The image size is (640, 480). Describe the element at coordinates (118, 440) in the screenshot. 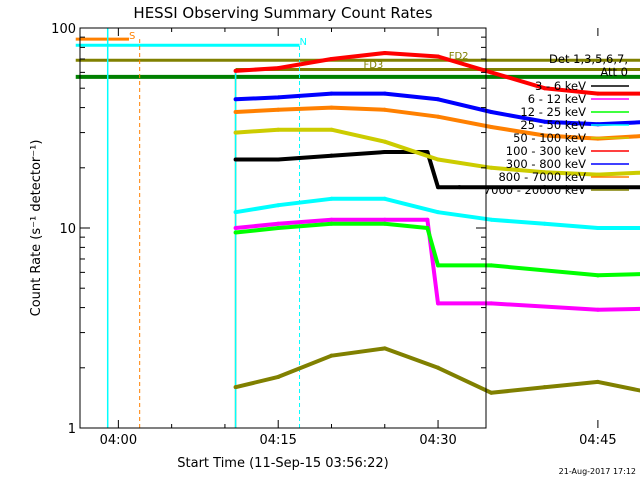

I see `x-tick-label-0: 04:00` at that location.